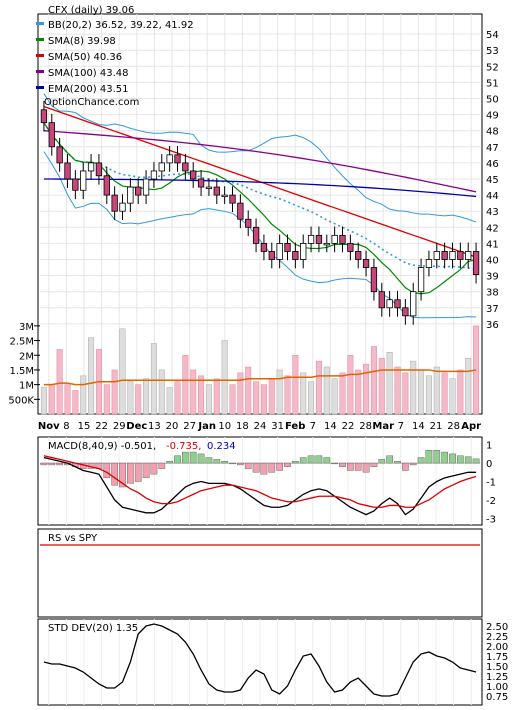  What do you see at coordinates (348, 426) in the screenshot?
I see `date-tick-label: 22` at bounding box center [348, 426].